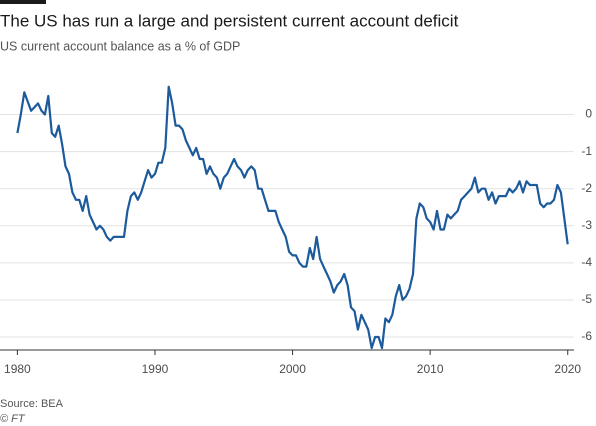 The width and height of the screenshot is (596, 426). I want to click on y-tick-label: -1, so click(586, 151).